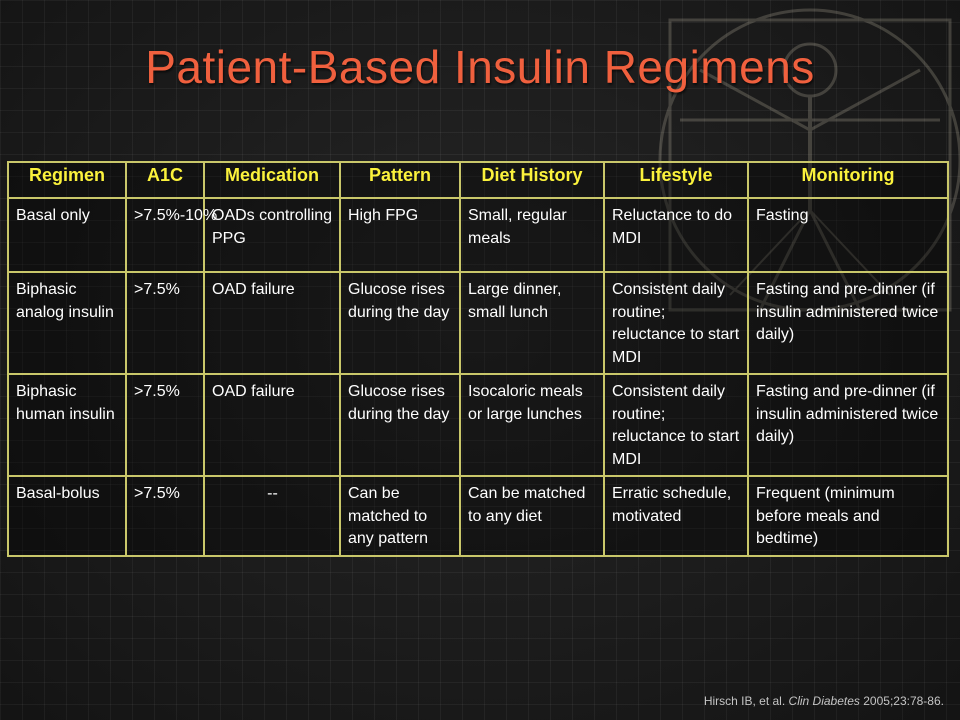  Describe the element at coordinates (676, 180) in the screenshot. I see `header-lifestyle: Lifestyle` at that location.